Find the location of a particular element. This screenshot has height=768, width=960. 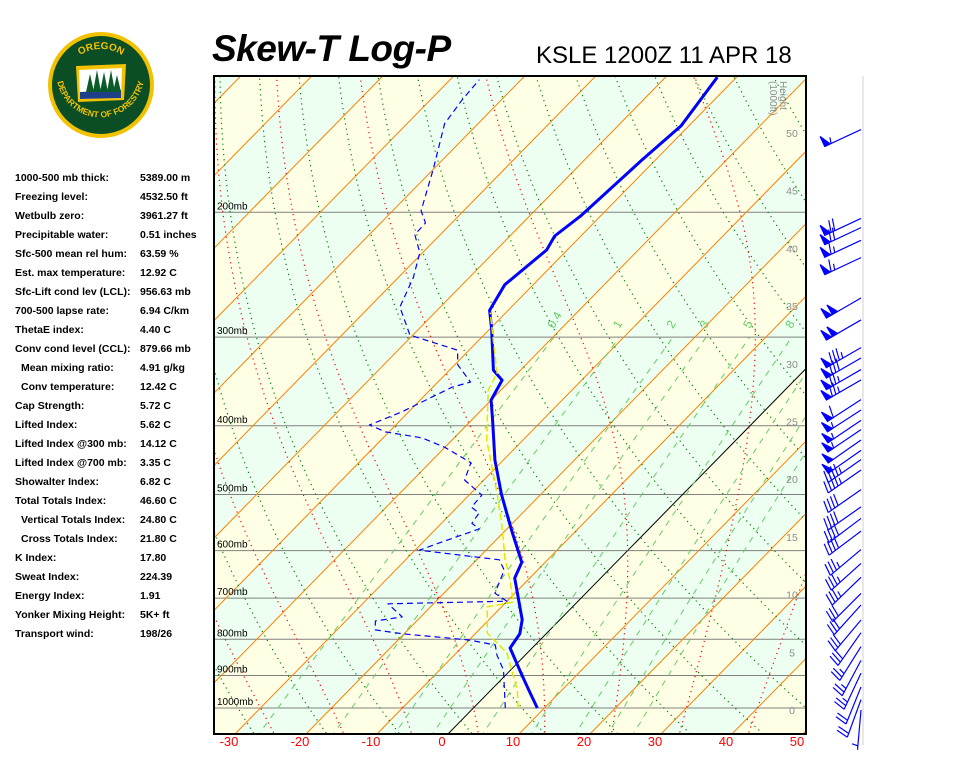

stat-label: Showalter Index: is located at coordinates (57, 481).